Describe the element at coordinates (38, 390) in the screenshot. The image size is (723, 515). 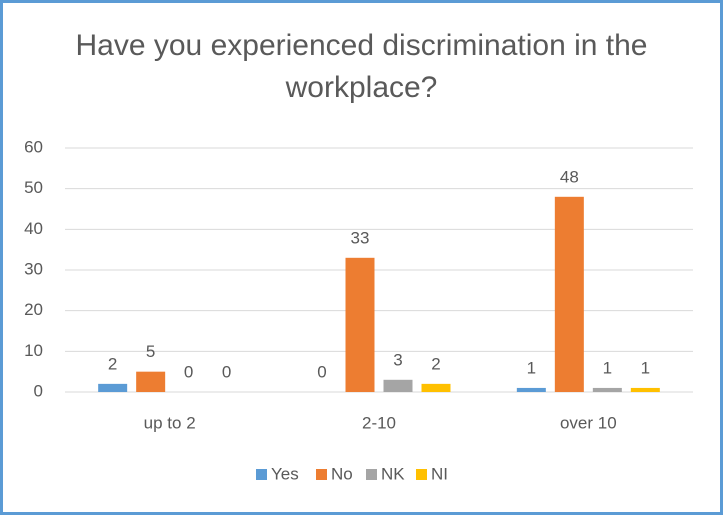
I see `y-tick-label: 0` at that location.